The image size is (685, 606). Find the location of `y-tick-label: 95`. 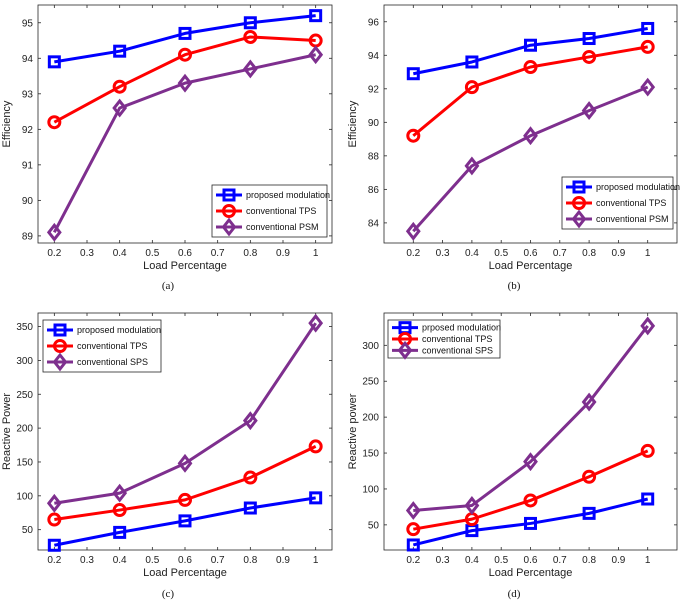

y-tick-label: 95 is located at coordinates (28, 23).